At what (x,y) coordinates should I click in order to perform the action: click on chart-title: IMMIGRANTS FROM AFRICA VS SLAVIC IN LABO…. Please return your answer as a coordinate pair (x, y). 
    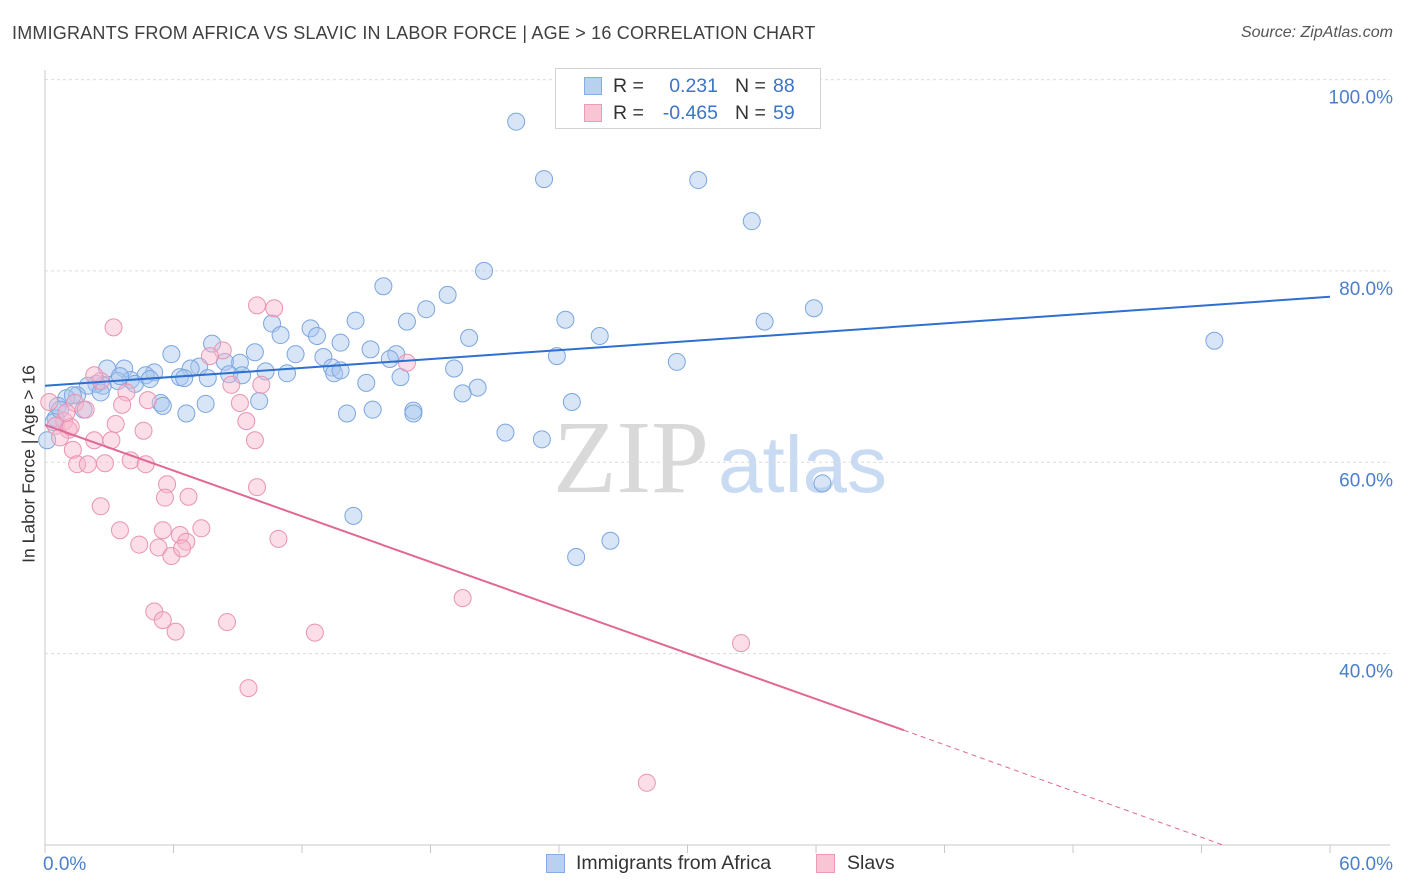
    Looking at the image, I should click on (414, 33).